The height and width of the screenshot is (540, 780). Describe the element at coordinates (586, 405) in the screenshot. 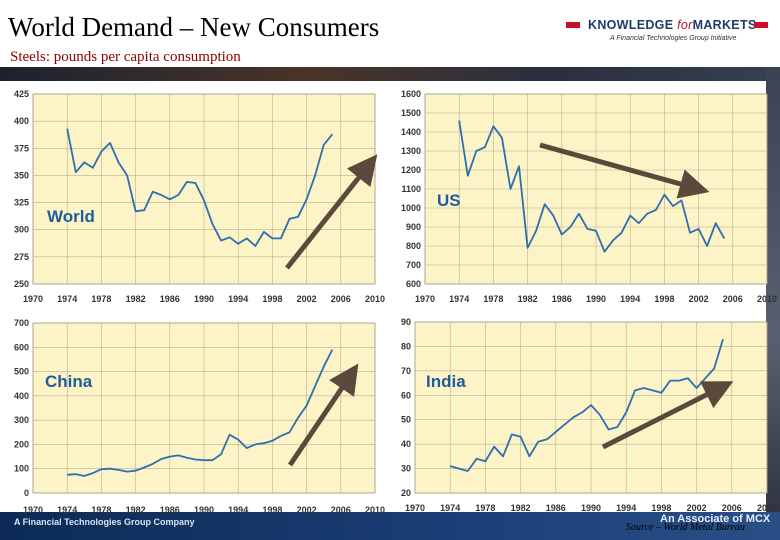

I see `series-line-india` at that location.